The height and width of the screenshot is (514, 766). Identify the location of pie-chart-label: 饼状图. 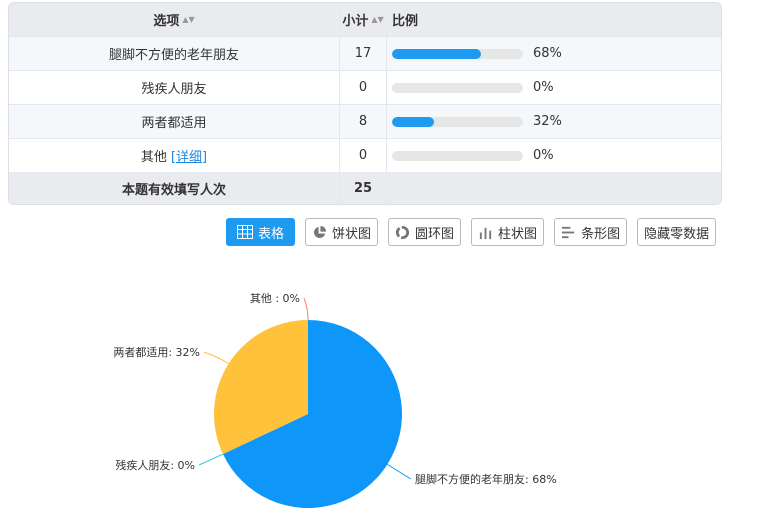
(352, 234).